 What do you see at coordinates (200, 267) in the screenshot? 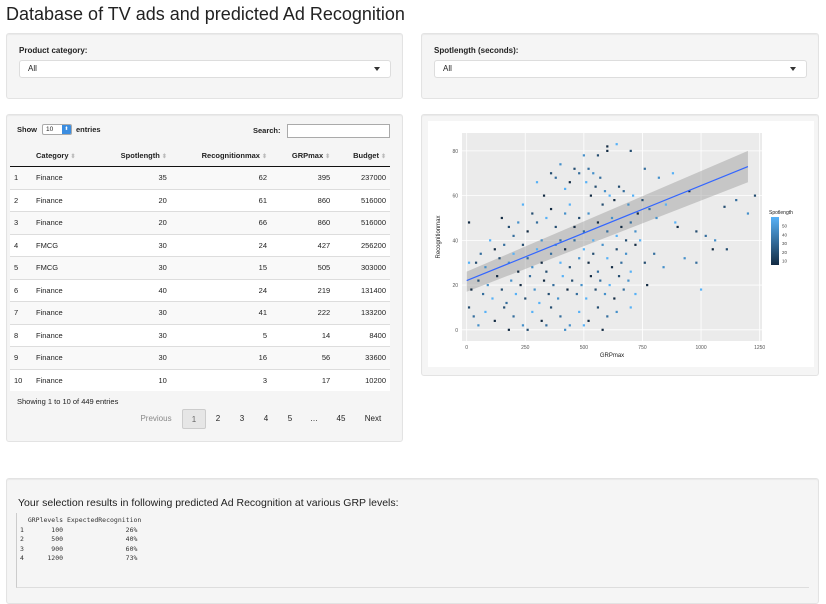
I see `table-row: 5 FMCG 30 15 505 303000` at bounding box center [200, 267].